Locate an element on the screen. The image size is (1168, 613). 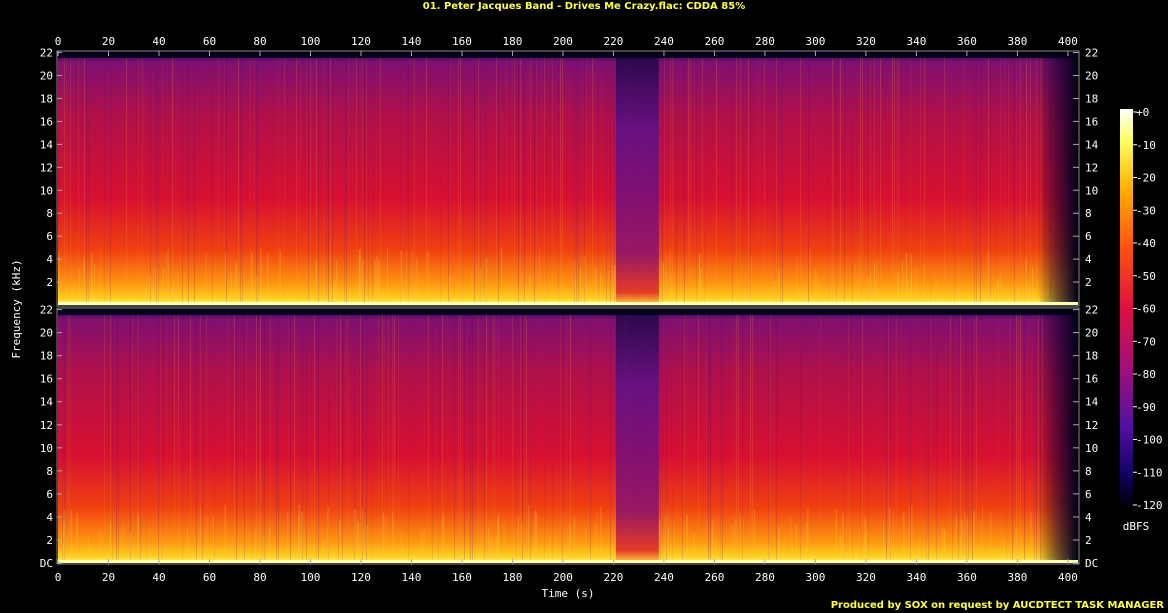
y-tick-label-left: 18 is located at coordinates (46, 98).